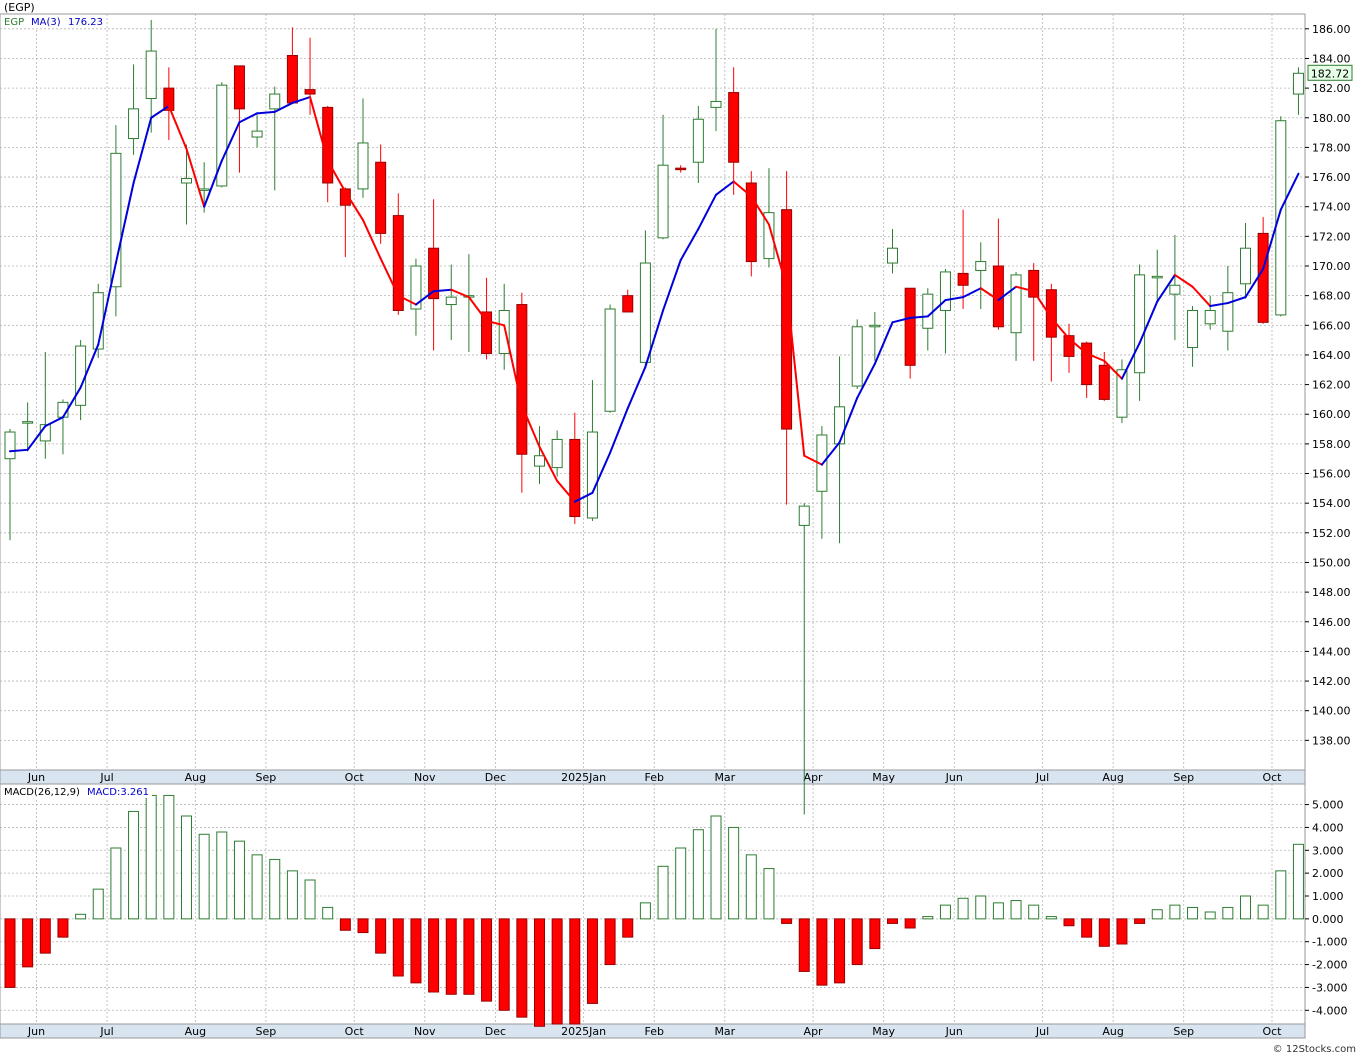 The height and width of the screenshot is (1060, 1360). Describe the element at coordinates (1330, 72) in the screenshot. I see `last-price-box: 182.72` at that location.